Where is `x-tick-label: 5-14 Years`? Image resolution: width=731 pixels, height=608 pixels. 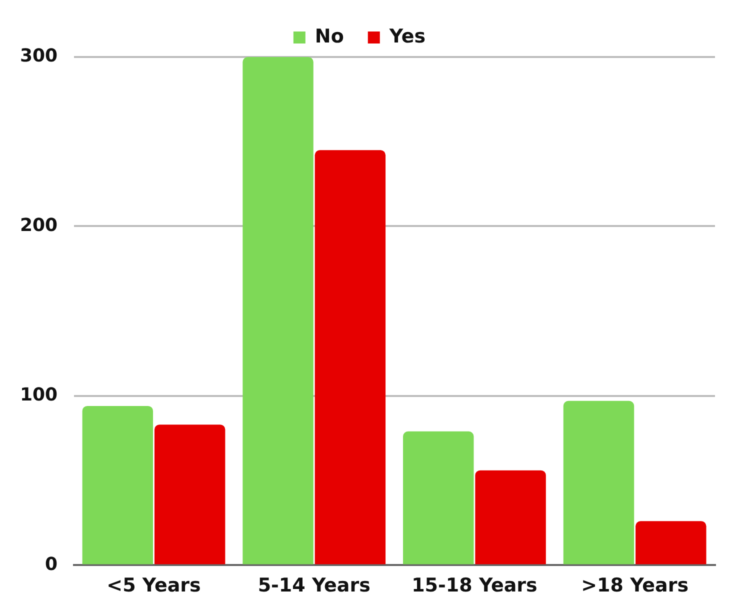 x-tick-label: 5-14 Years is located at coordinates (314, 585).